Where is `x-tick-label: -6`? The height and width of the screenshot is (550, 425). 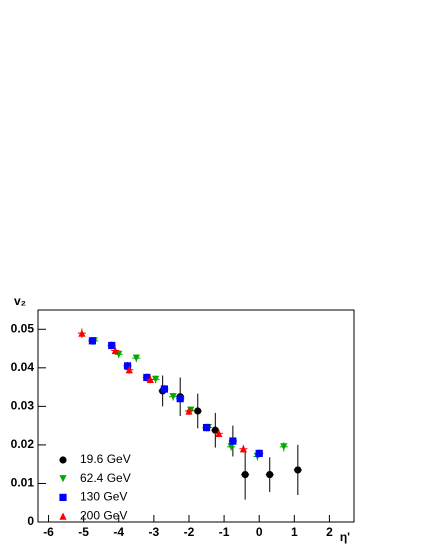 x-tick-label: -6 is located at coordinates (48, 532).